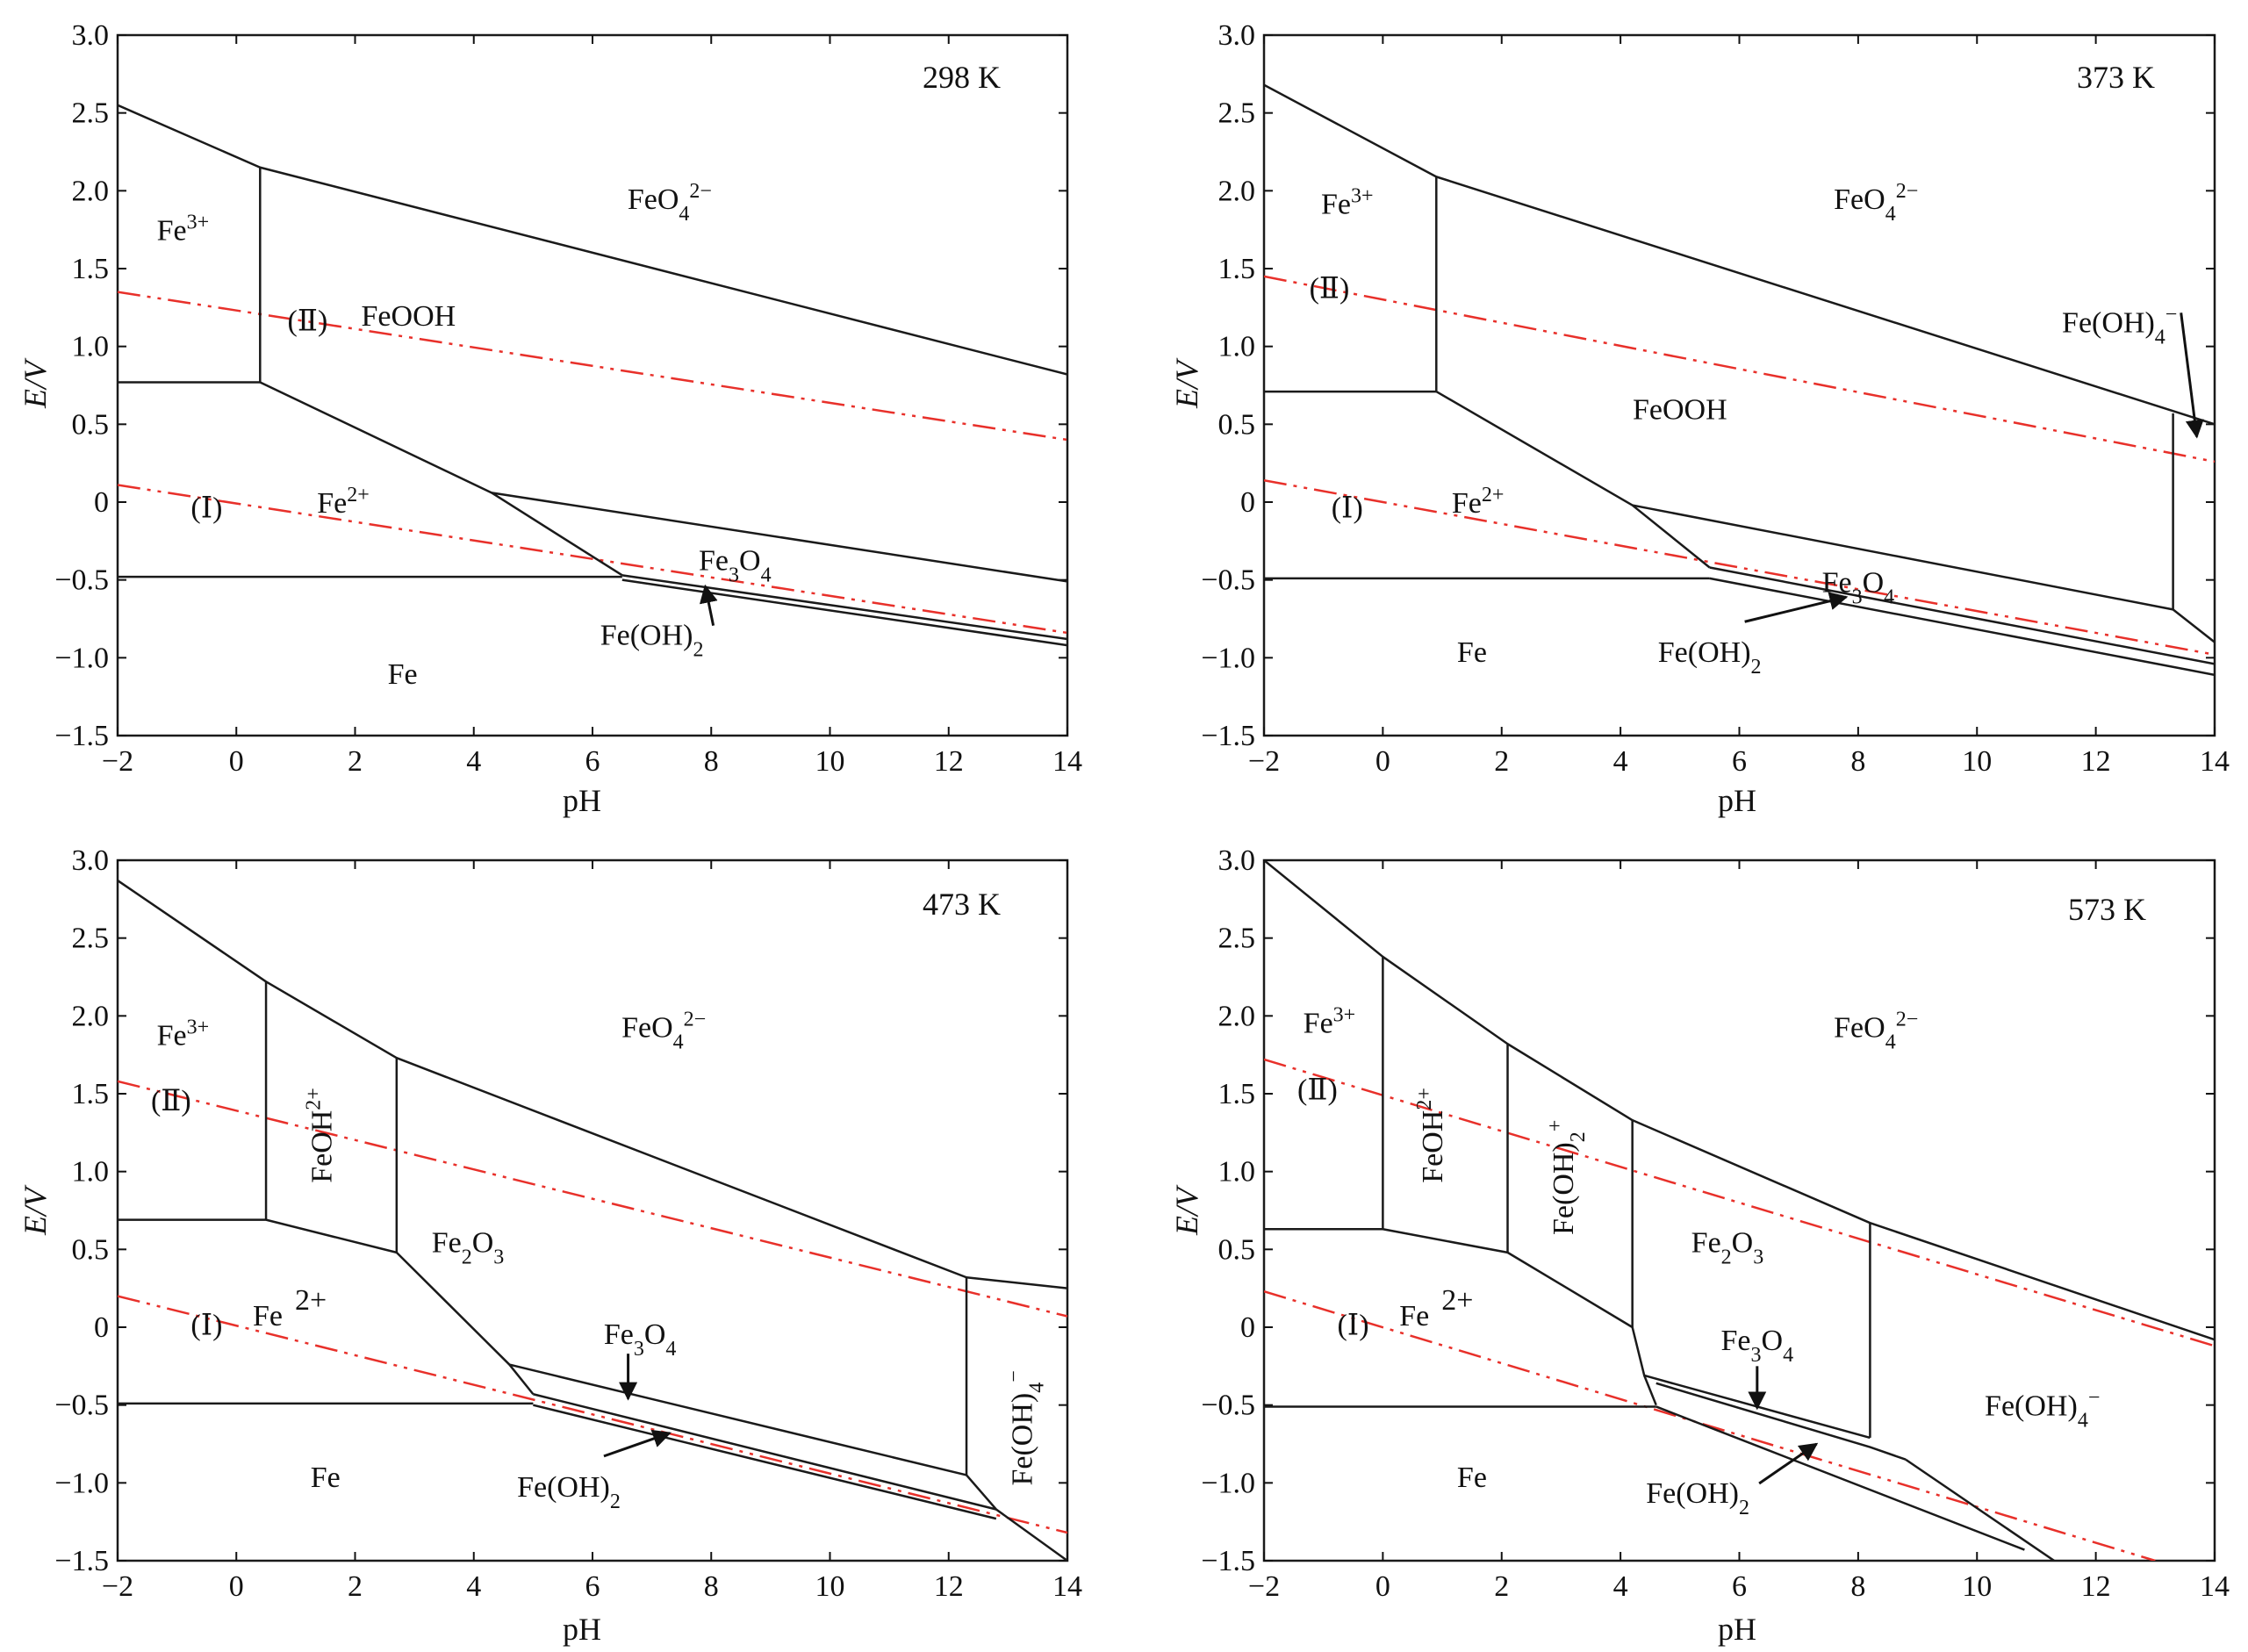 The image size is (2248, 1652). Describe the element at coordinates (711, 762) in the screenshot. I see `x-tick-label: 8` at that location.